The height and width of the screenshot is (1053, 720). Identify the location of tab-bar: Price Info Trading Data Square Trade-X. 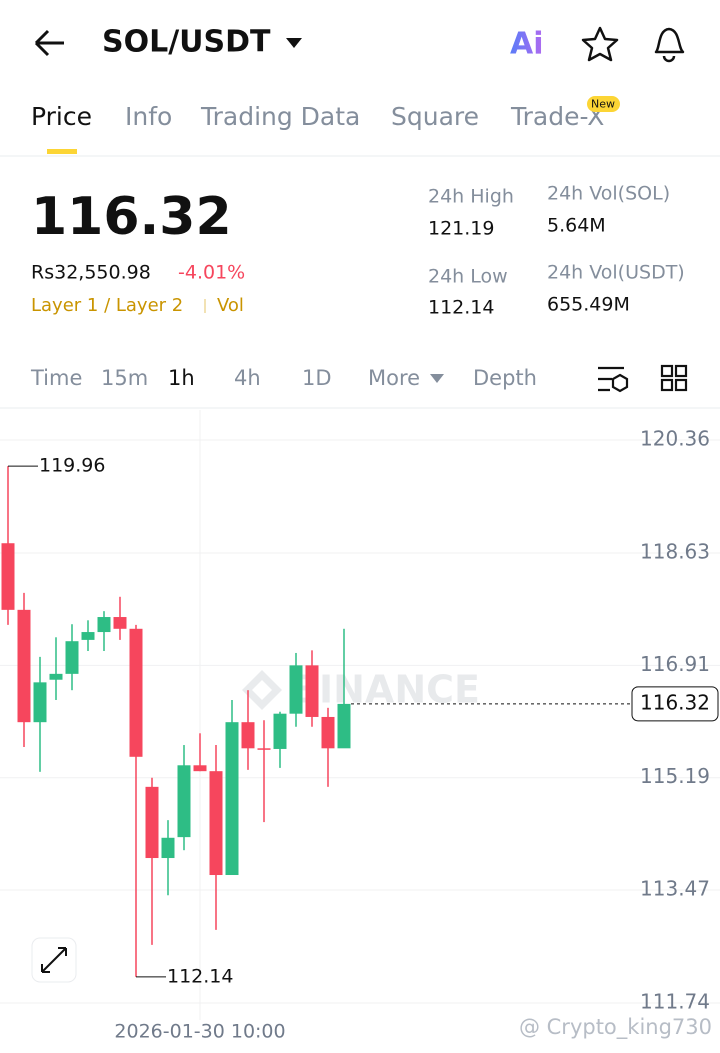
(317, 116).